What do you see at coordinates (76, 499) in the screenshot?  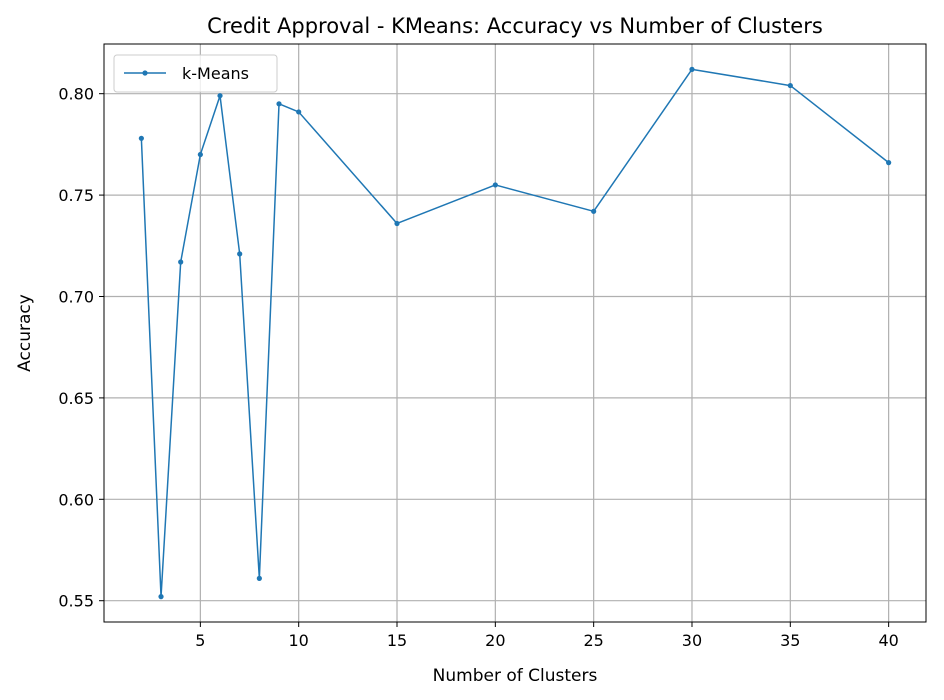 I see `y-tick-label: 0.60` at bounding box center [76, 499].